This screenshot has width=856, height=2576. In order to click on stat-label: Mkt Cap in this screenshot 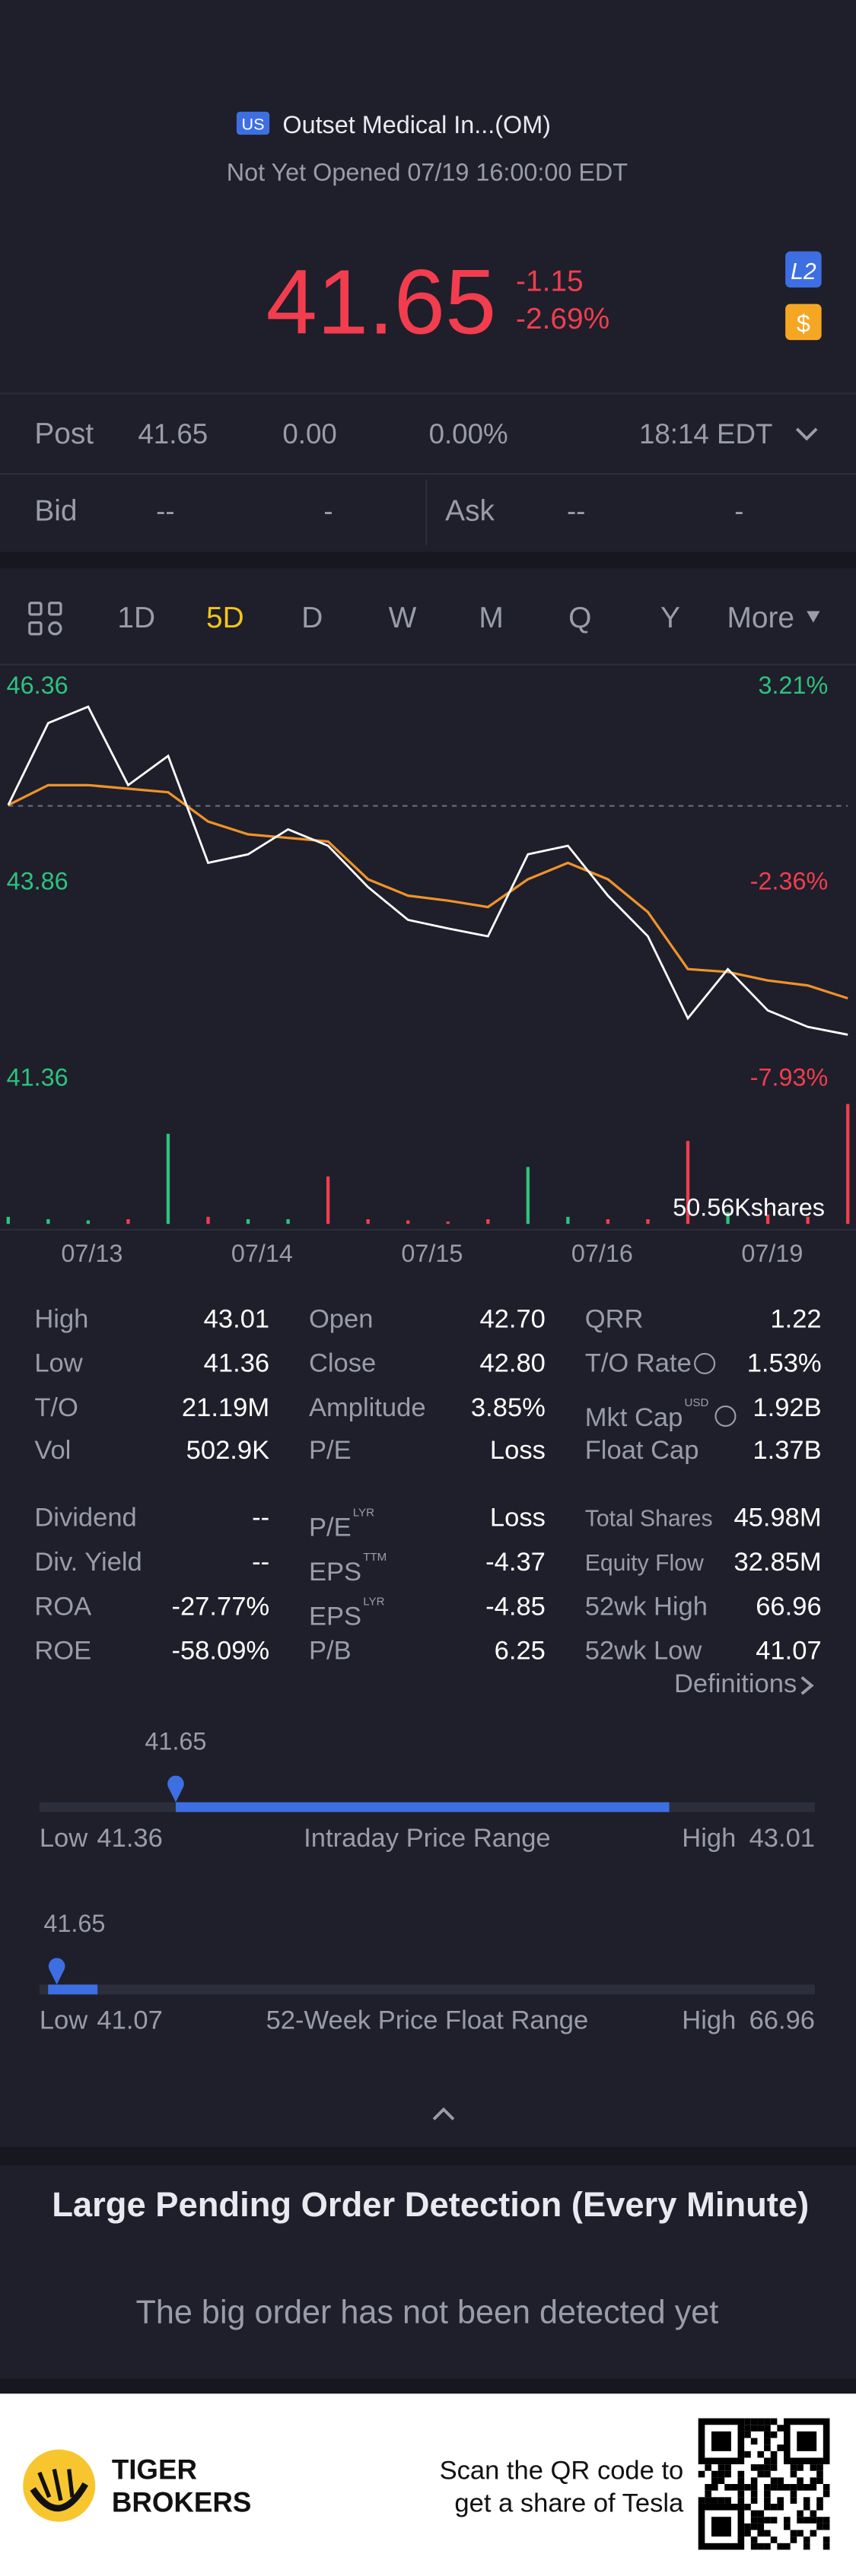, I will do `click(634, 1417)`.